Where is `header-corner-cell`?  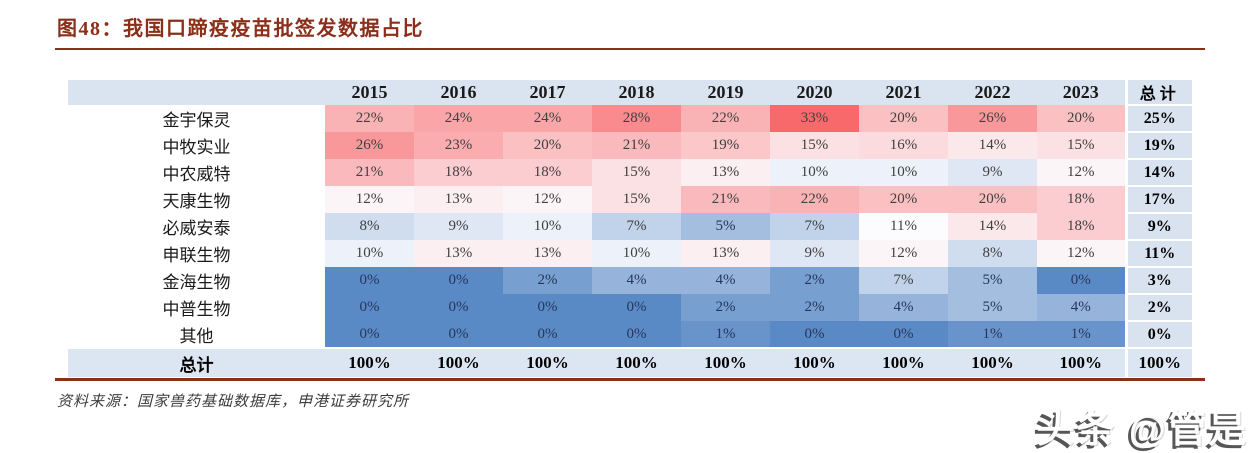 header-corner-cell is located at coordinates (196, 92).